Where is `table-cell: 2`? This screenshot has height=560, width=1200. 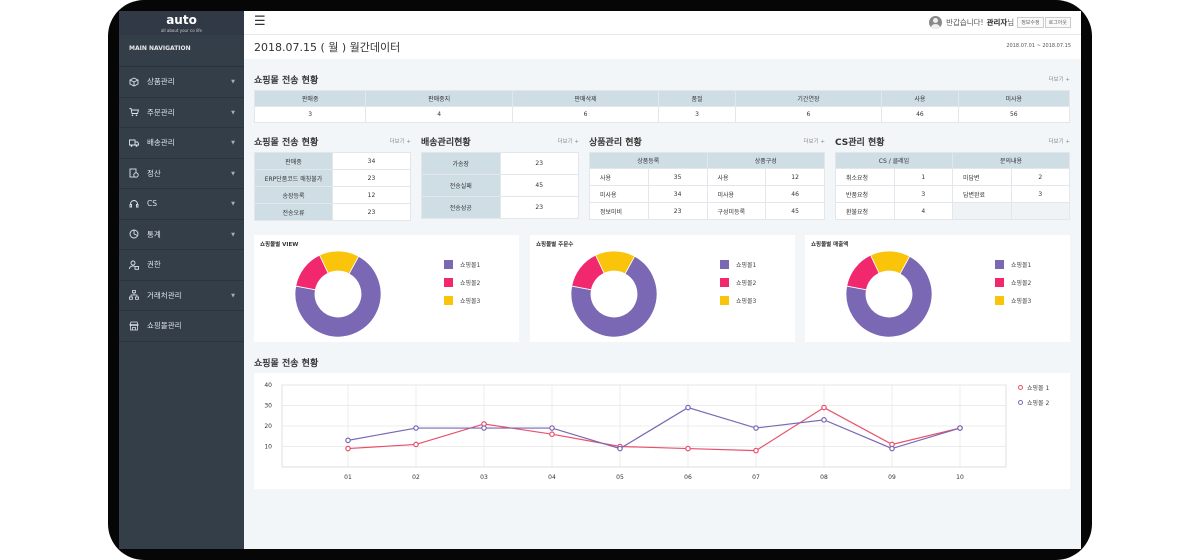
table-cell: 2 is located at coordinates (1040, 177).